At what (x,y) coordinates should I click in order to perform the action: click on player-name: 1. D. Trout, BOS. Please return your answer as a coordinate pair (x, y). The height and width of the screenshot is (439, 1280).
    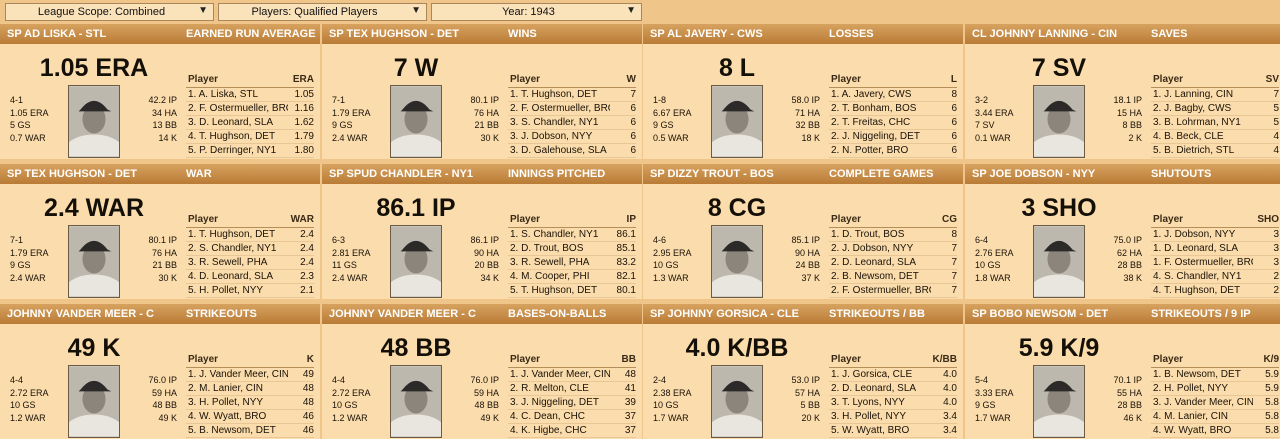
    Looking at the image, I should click on (868, 234).